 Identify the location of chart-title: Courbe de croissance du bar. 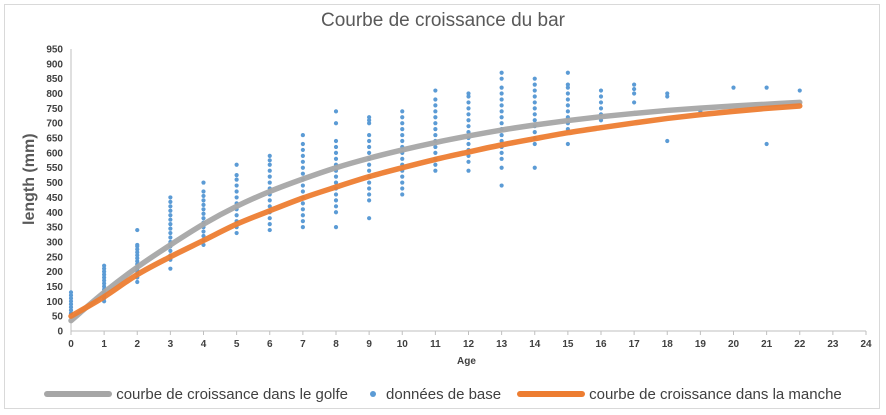
(443, 20).